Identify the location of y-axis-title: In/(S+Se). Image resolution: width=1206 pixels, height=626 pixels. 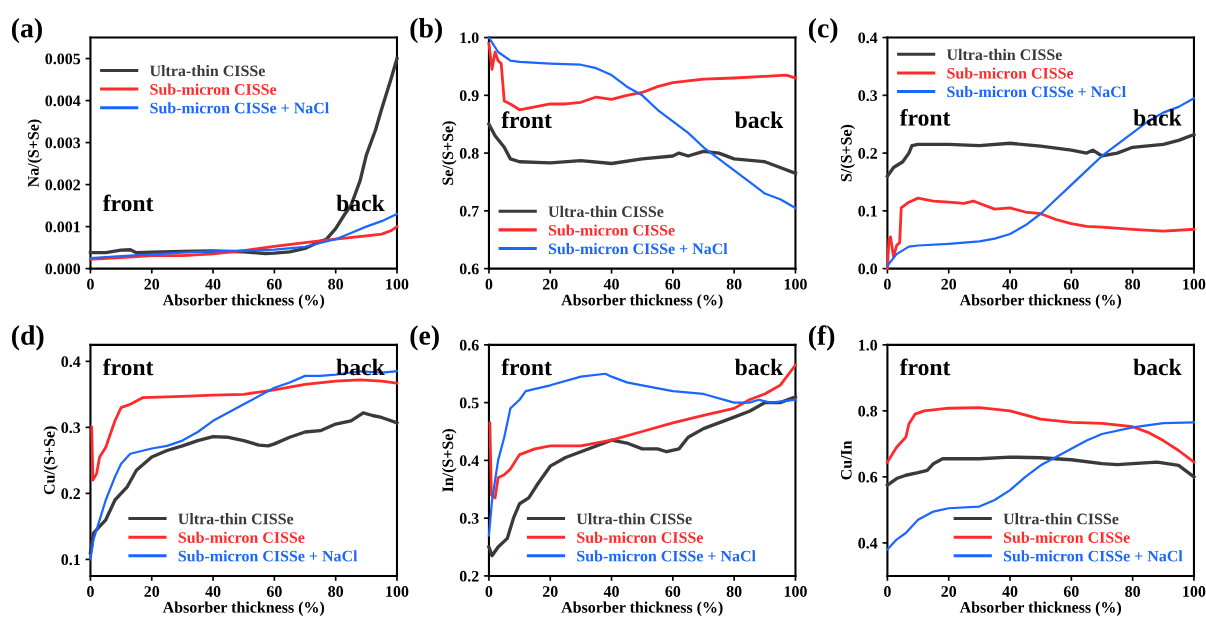
(449, 460).